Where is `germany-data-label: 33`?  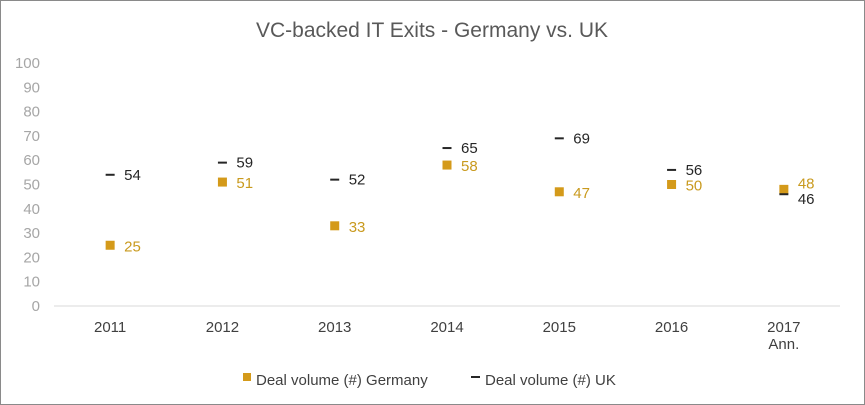 germany-data-label: 33 is located at coordinates (357, 227).